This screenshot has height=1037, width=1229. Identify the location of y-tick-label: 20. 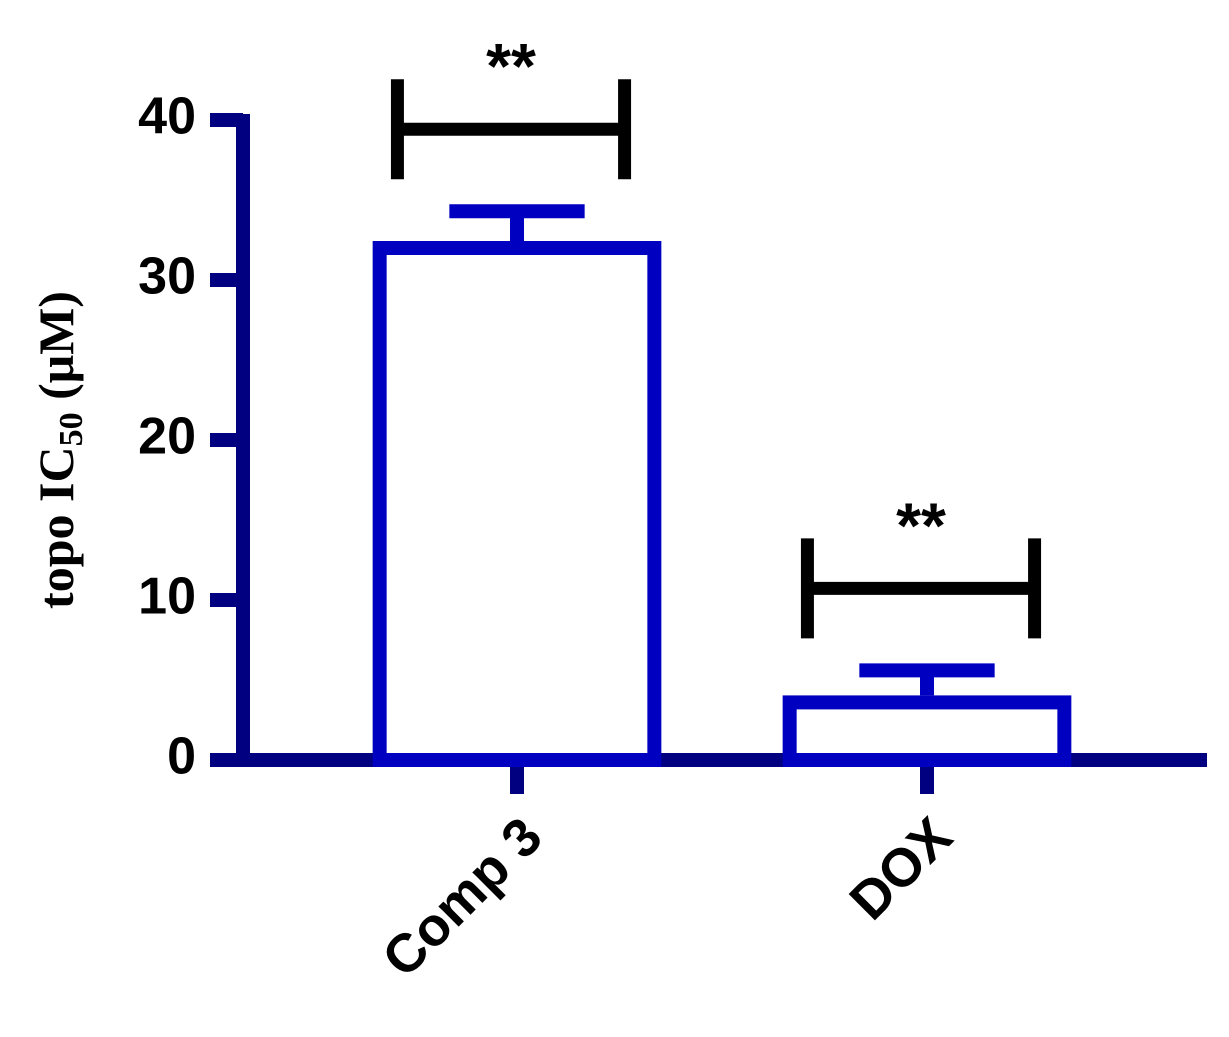
(167, 437).